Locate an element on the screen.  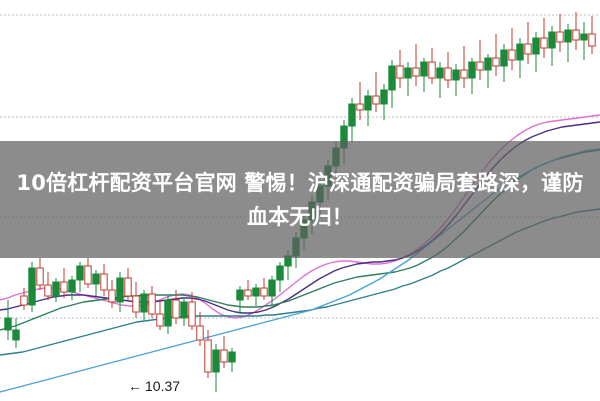
price-annotation-label: 10.37 is located at coordinates (163, 386).